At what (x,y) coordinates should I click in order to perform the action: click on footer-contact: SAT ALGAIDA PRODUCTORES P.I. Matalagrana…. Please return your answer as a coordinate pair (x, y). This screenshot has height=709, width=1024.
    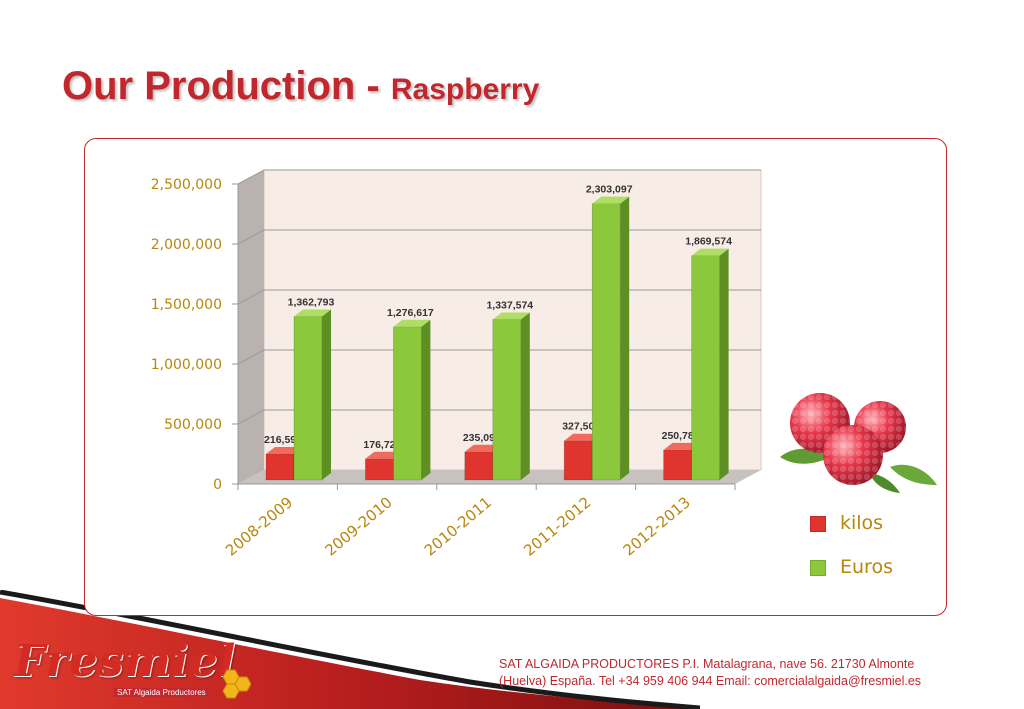
    Looking at the image, I should click on (710, 673).